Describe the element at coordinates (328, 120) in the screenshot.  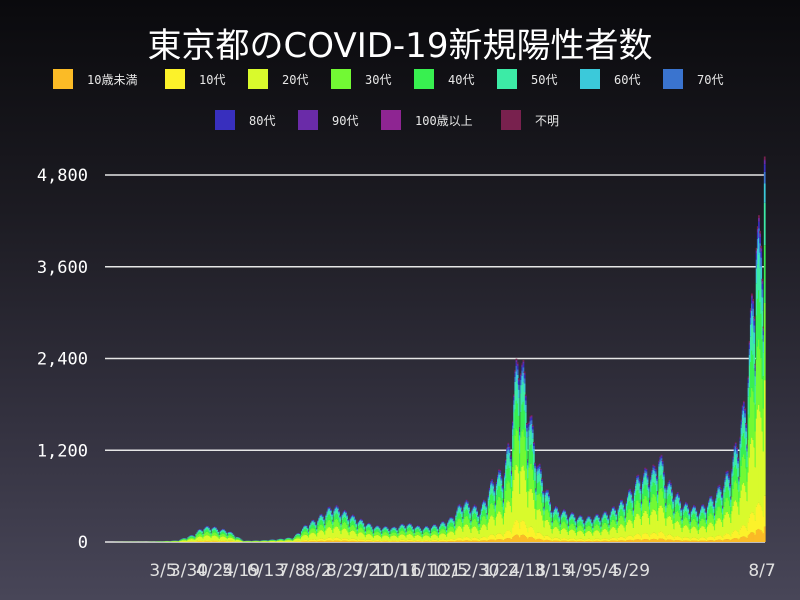
I see `legend-item: 90代` at that location.